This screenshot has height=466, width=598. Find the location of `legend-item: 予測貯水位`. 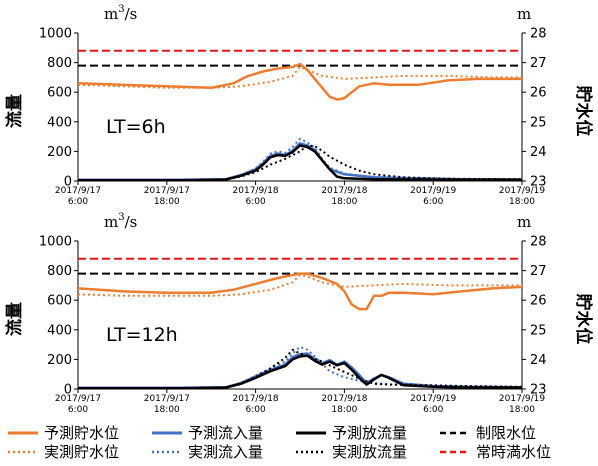

legend-item: 予測貯水位 is located at coordinates (63, 433).